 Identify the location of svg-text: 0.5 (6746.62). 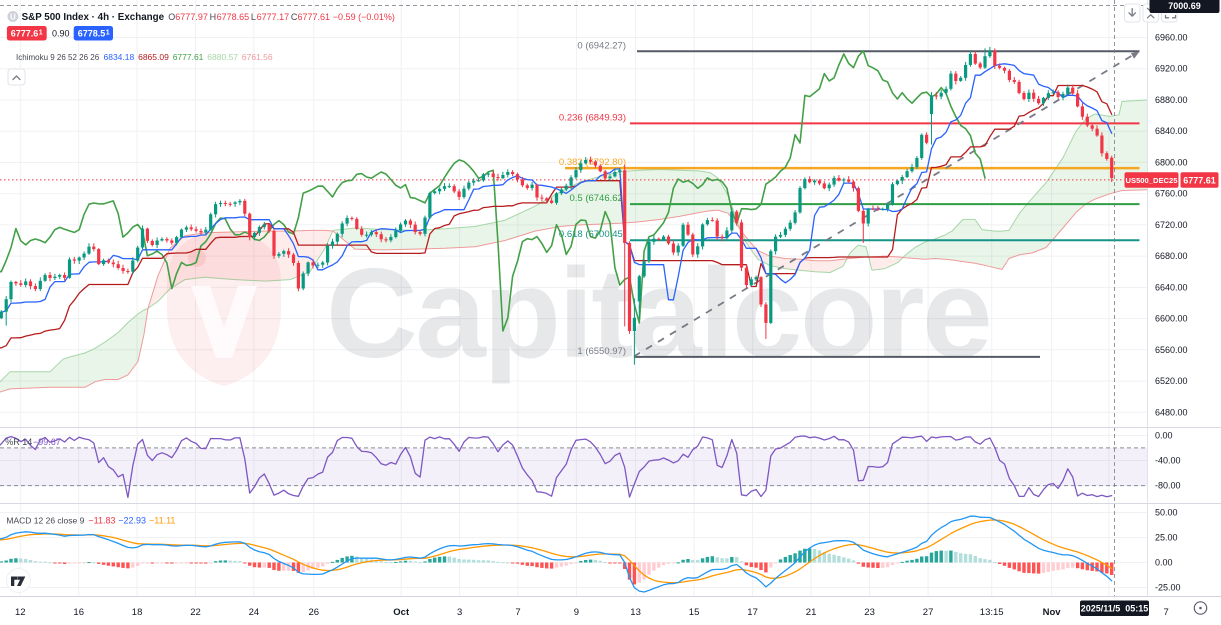
(597, 198).